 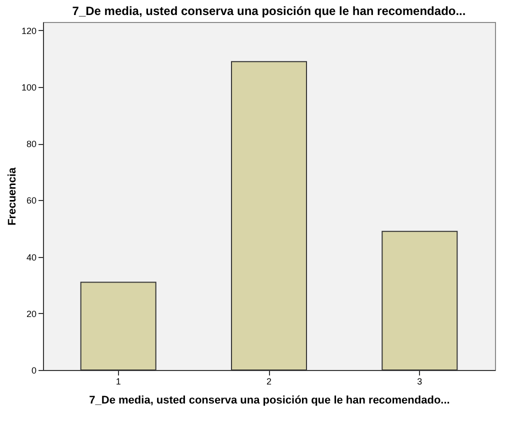 I want to click on y-tick-label: 0, so click(x=33, y=371).